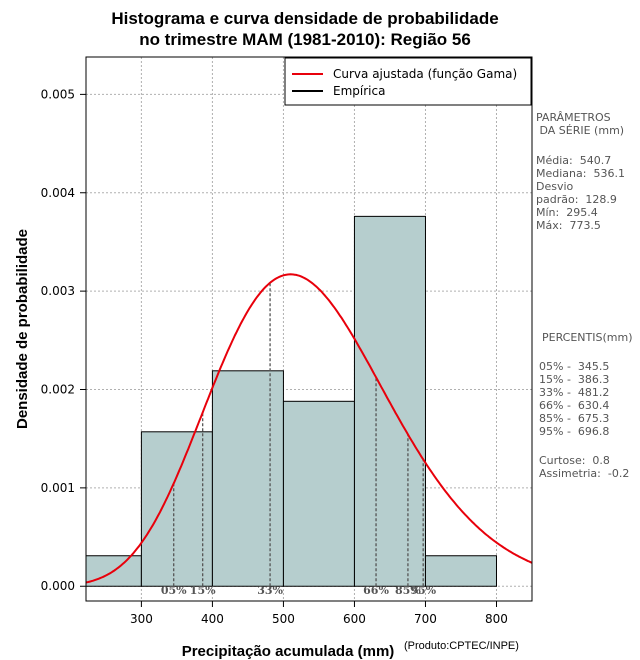 The height and width of the screenshot is (660, 640). Describe the element at coordinates (574, 160) in the screenshot. I see `stat-media: Média: 540.7` at that location.